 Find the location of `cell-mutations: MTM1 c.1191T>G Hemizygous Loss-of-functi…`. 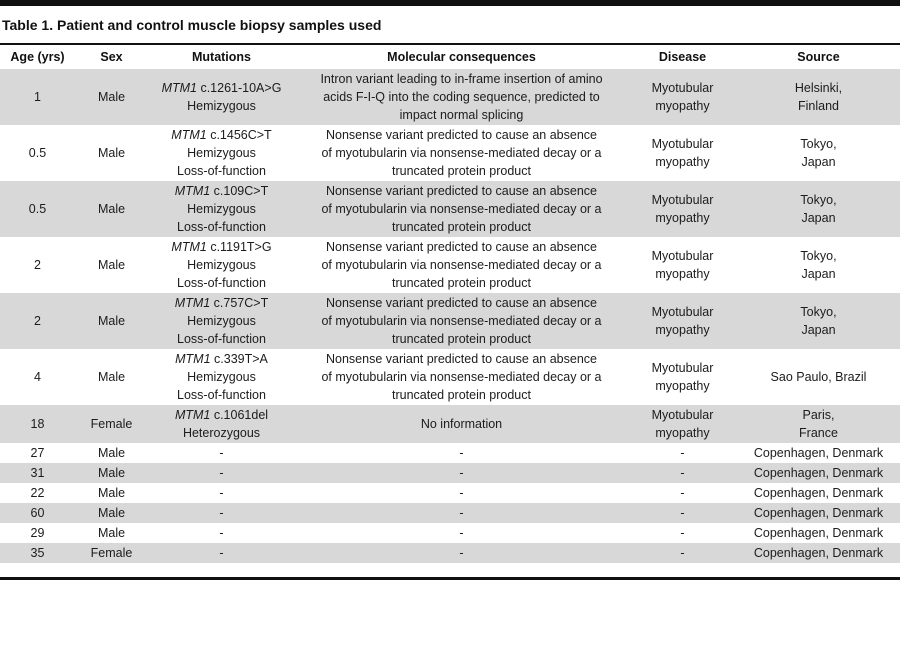

cell-mutations: MTM1 c.1191T>G Hemizygous Loss-of-functi… is located at coordinates (221, 265).